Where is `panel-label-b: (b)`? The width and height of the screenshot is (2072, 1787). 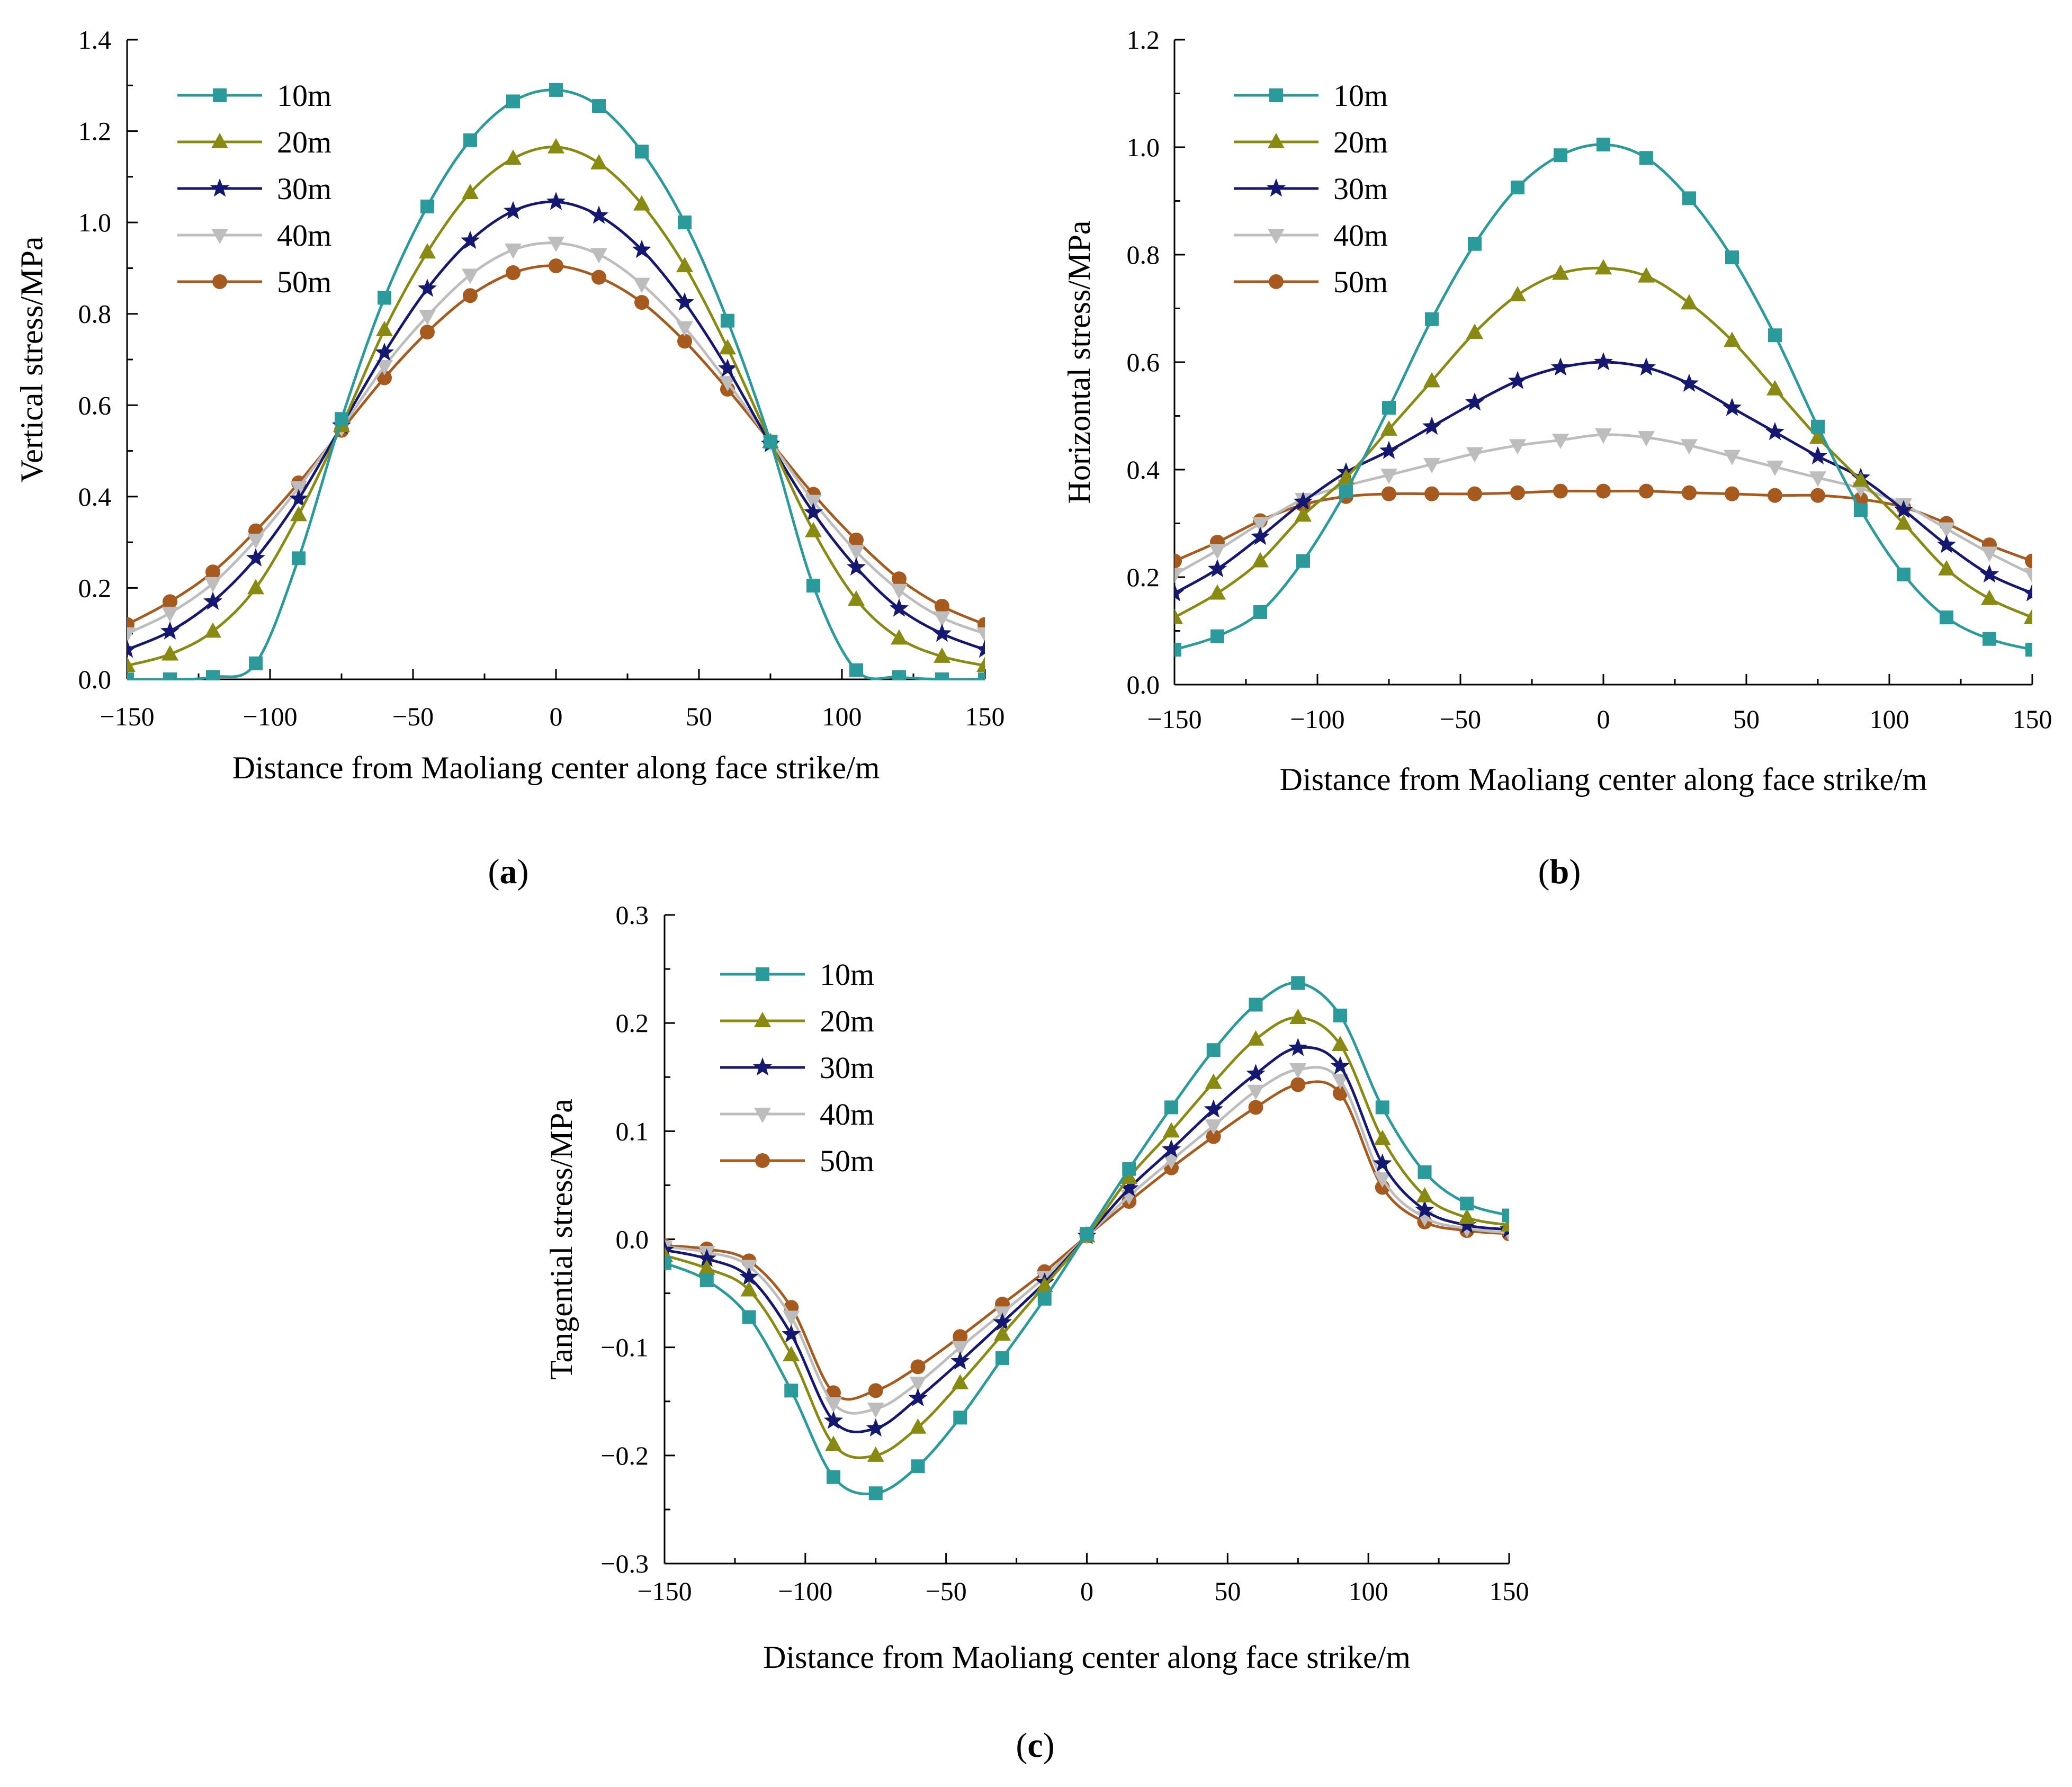
panel-label-b: (b) is located at coordinates (1560, 871).